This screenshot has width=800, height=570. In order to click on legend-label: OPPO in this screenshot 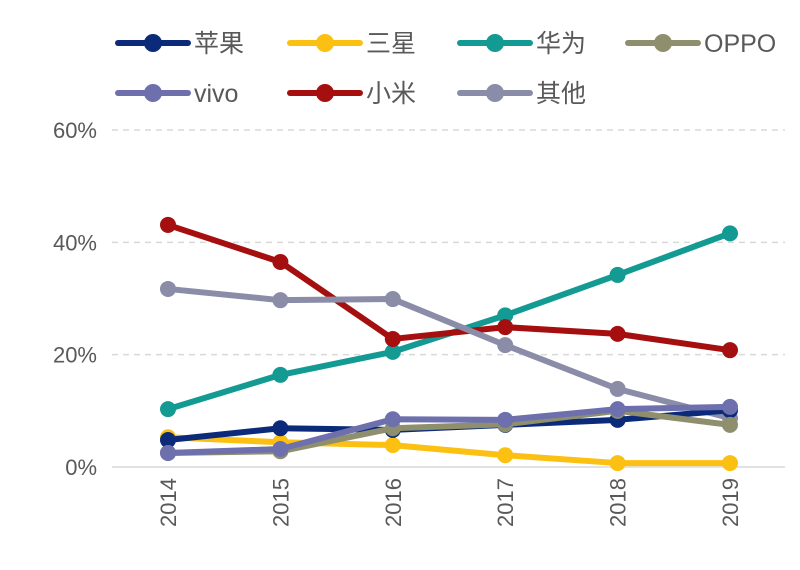, I will do `click(740, 44)`.